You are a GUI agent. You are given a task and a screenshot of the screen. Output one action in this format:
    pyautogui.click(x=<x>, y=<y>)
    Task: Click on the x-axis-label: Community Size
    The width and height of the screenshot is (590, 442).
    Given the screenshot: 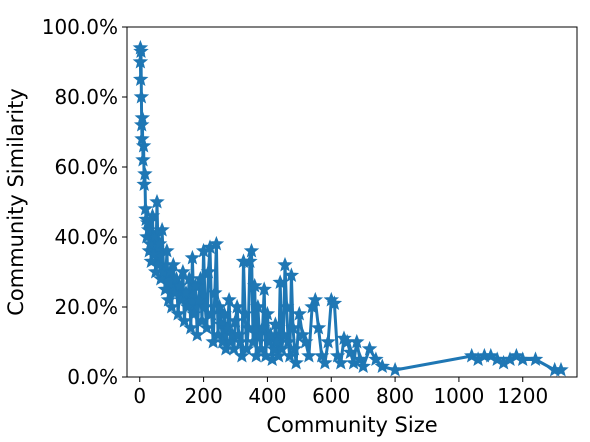 What is the action you would take?
    pyautogui.click(x=351, y=425)
    